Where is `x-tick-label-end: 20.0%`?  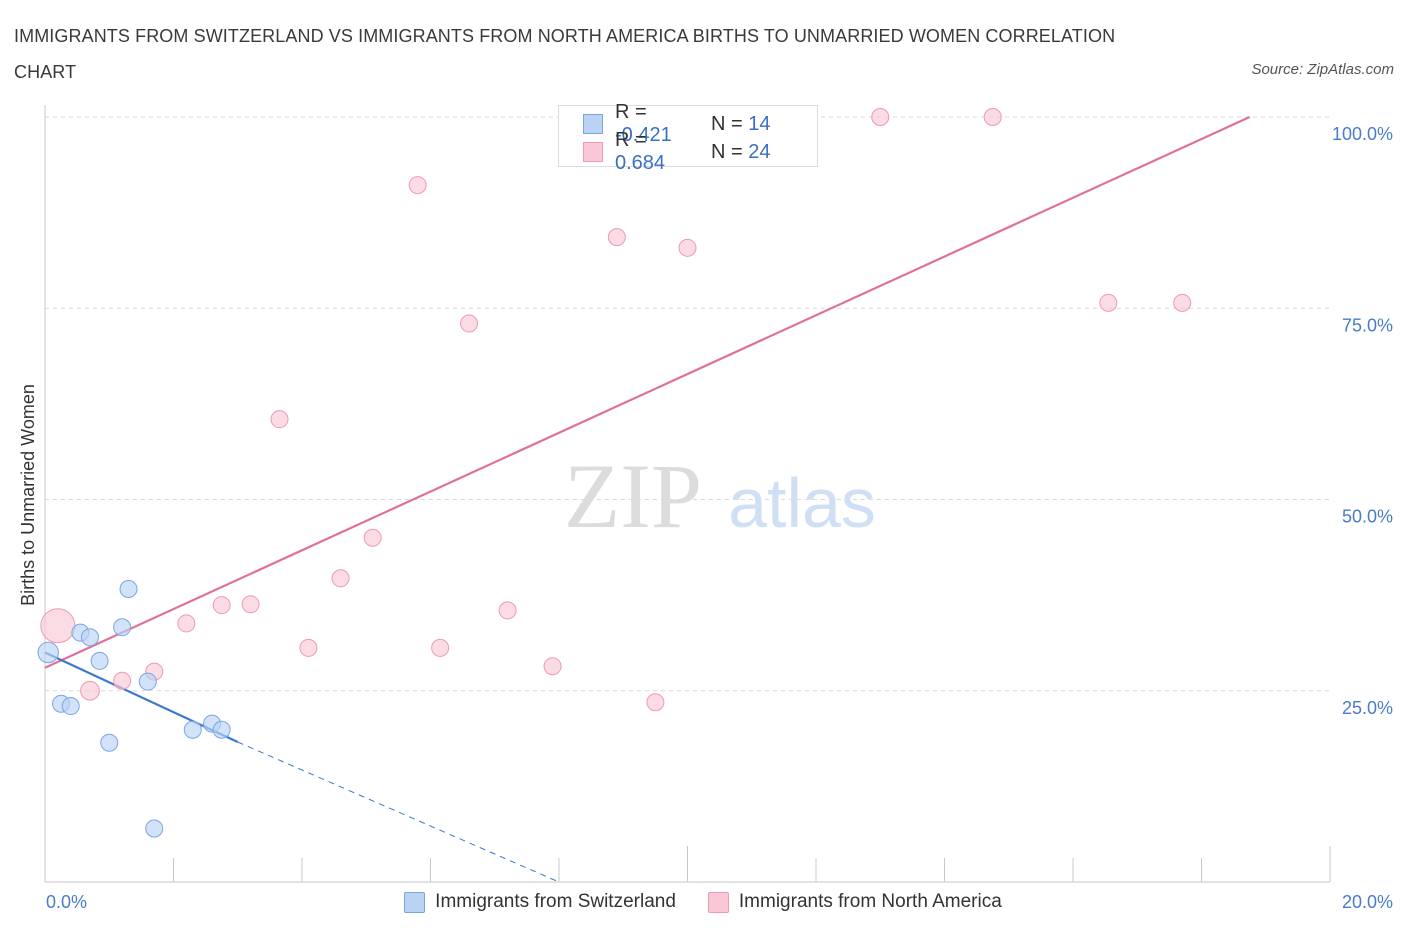
x-tick-label-end: 20.0% is located at coordinates (1367, 902).